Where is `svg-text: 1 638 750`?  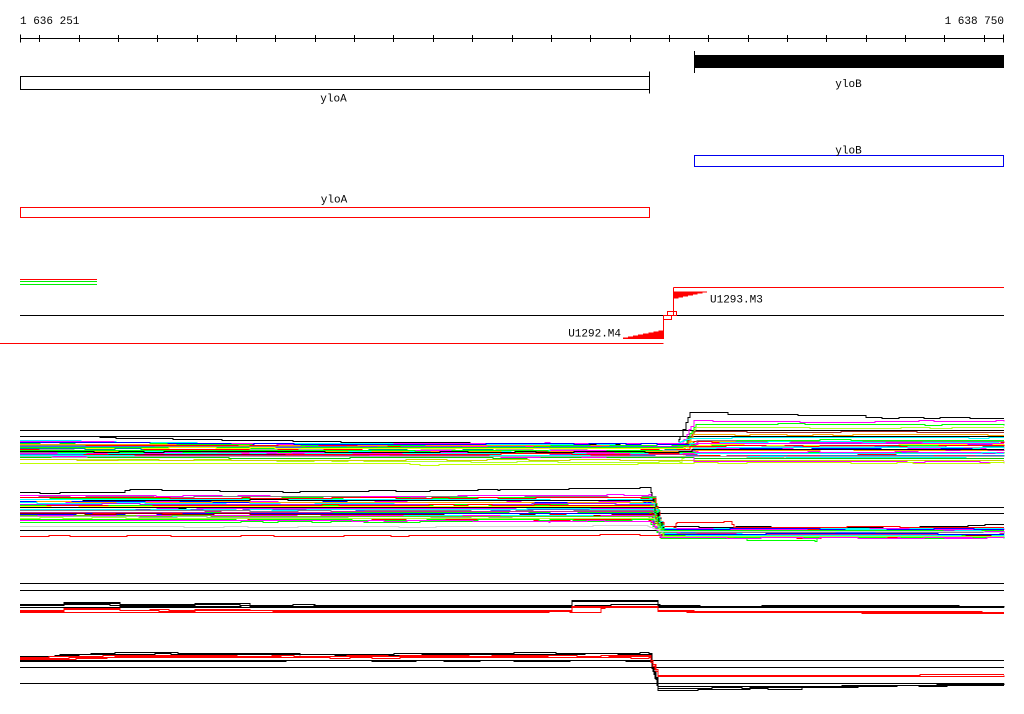 svg-text: 1 638 750 is located at coordinates (974, 22).